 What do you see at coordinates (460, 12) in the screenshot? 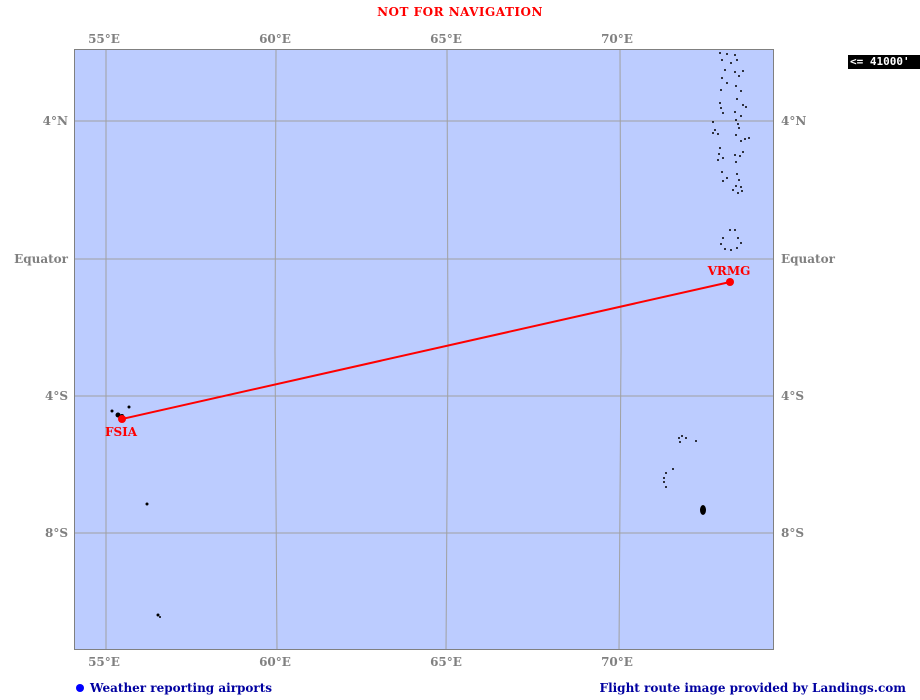
I see `not-for-navigation-warning: NOT FOR NAVIGATION` at bounding box center [460, 12].